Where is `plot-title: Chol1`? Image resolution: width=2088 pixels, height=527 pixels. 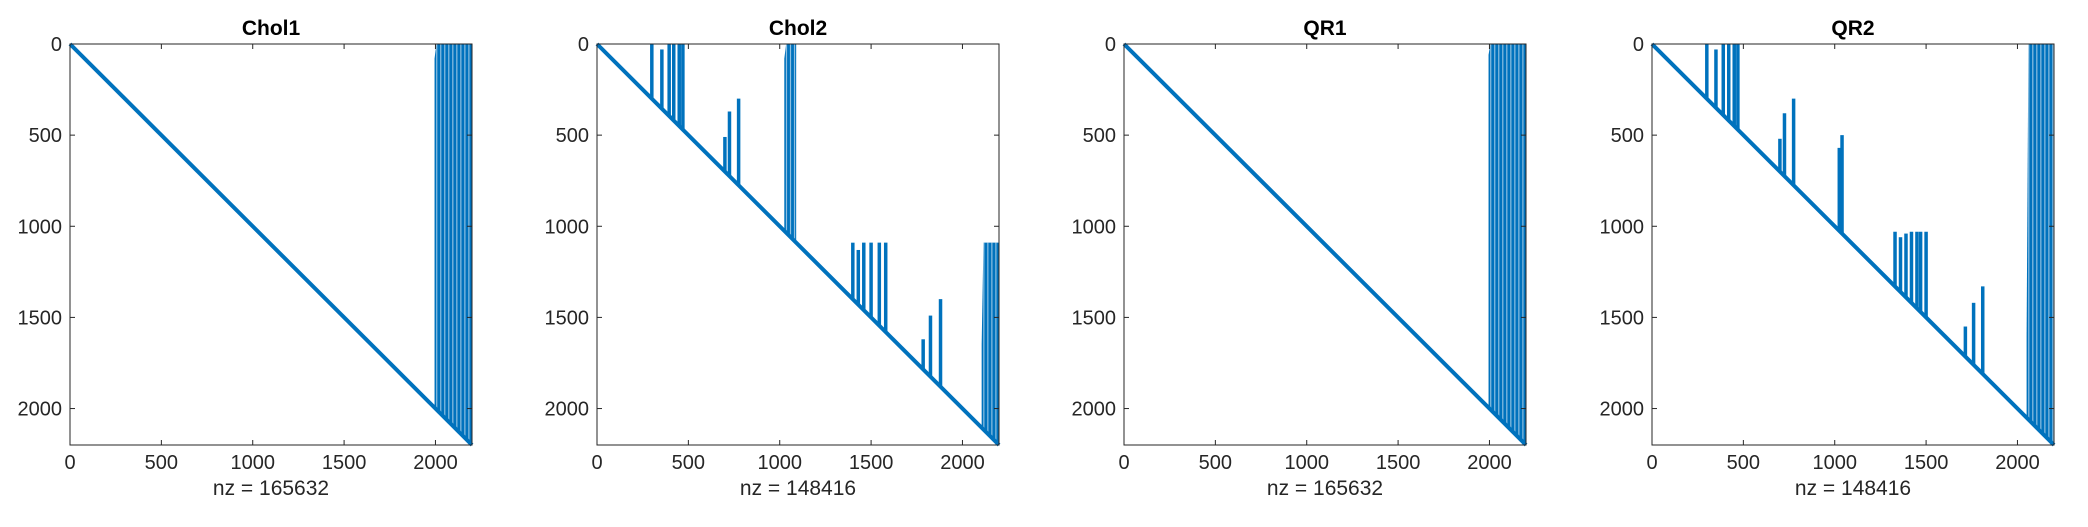
plot-title: Chol1 is located at coordinates (271, 28).